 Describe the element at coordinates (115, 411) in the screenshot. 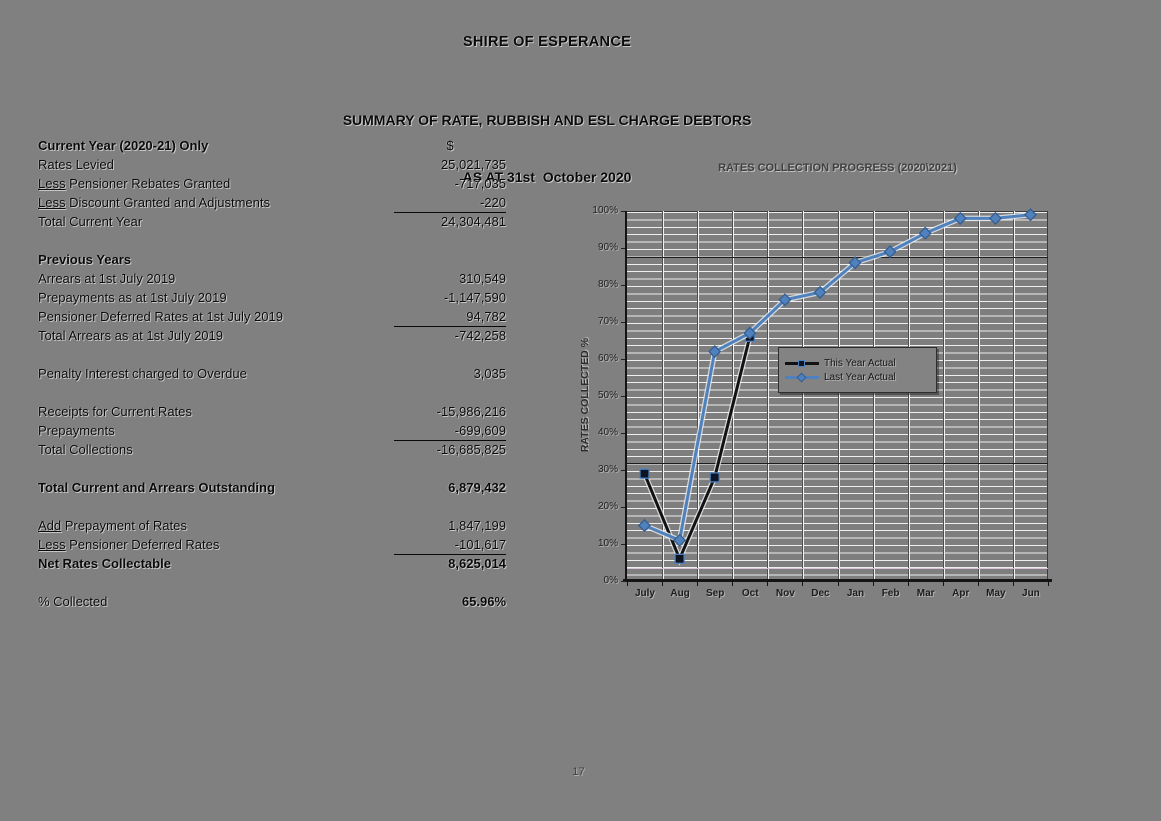

I see `row-label: Receipts for Current Rates` at that location.